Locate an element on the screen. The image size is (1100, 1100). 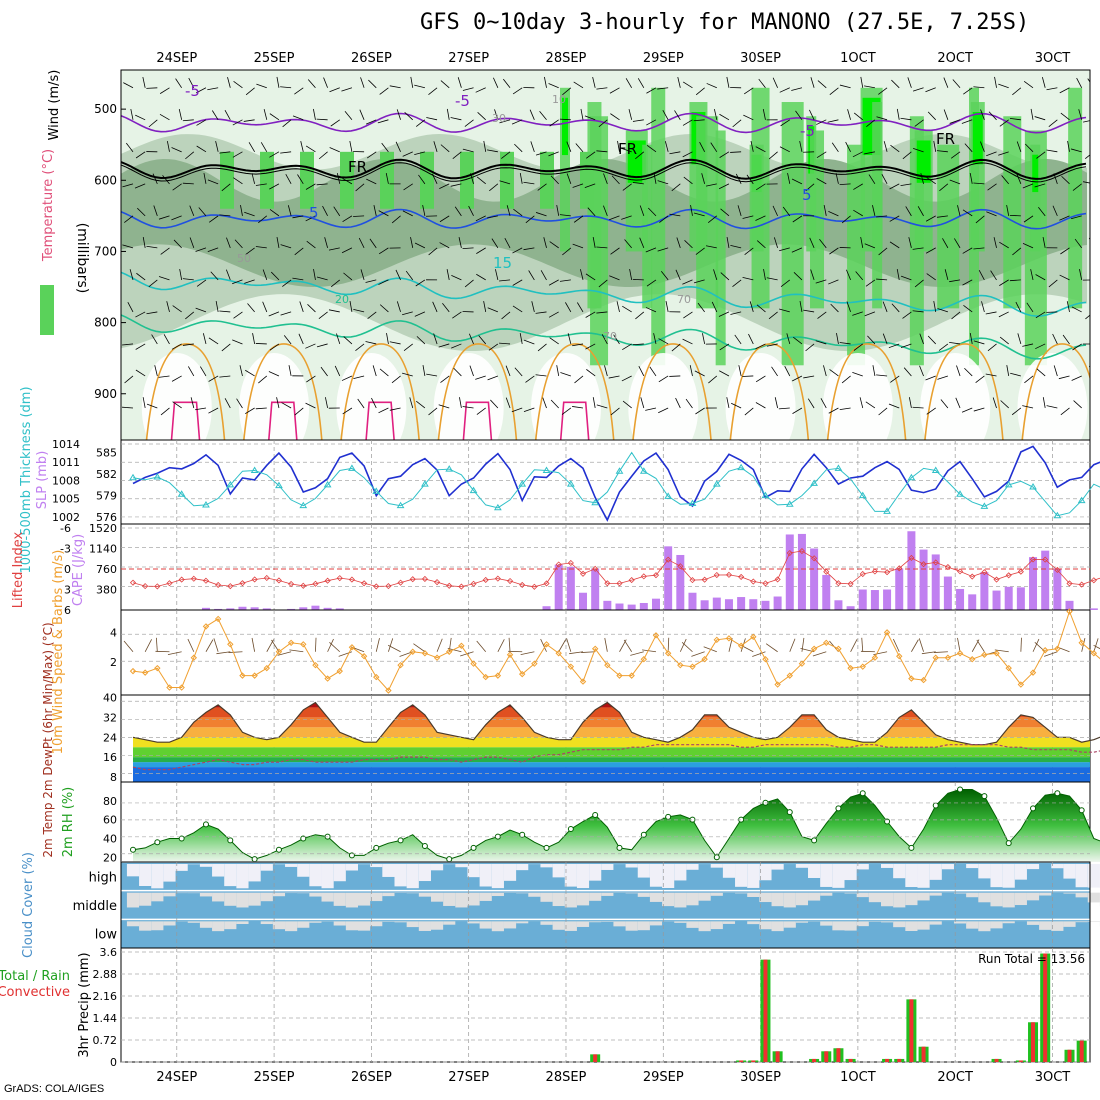
rh2m-marker is located at coordinates (595, 814).